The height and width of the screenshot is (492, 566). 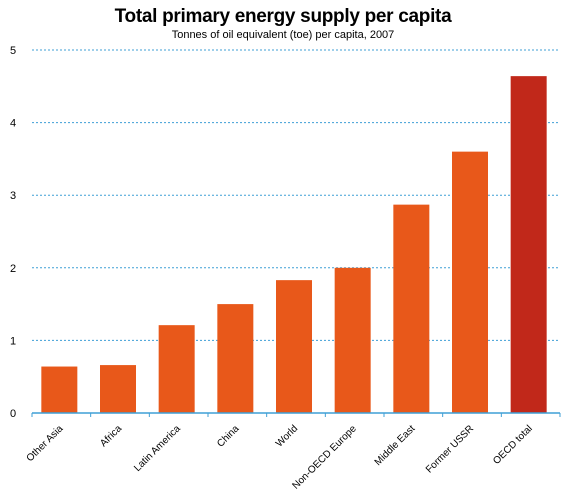 What do you see at coordinates (13, 51) in the screenshot?
I see `y-tick-label: 5` at bounding box center [13, 51].